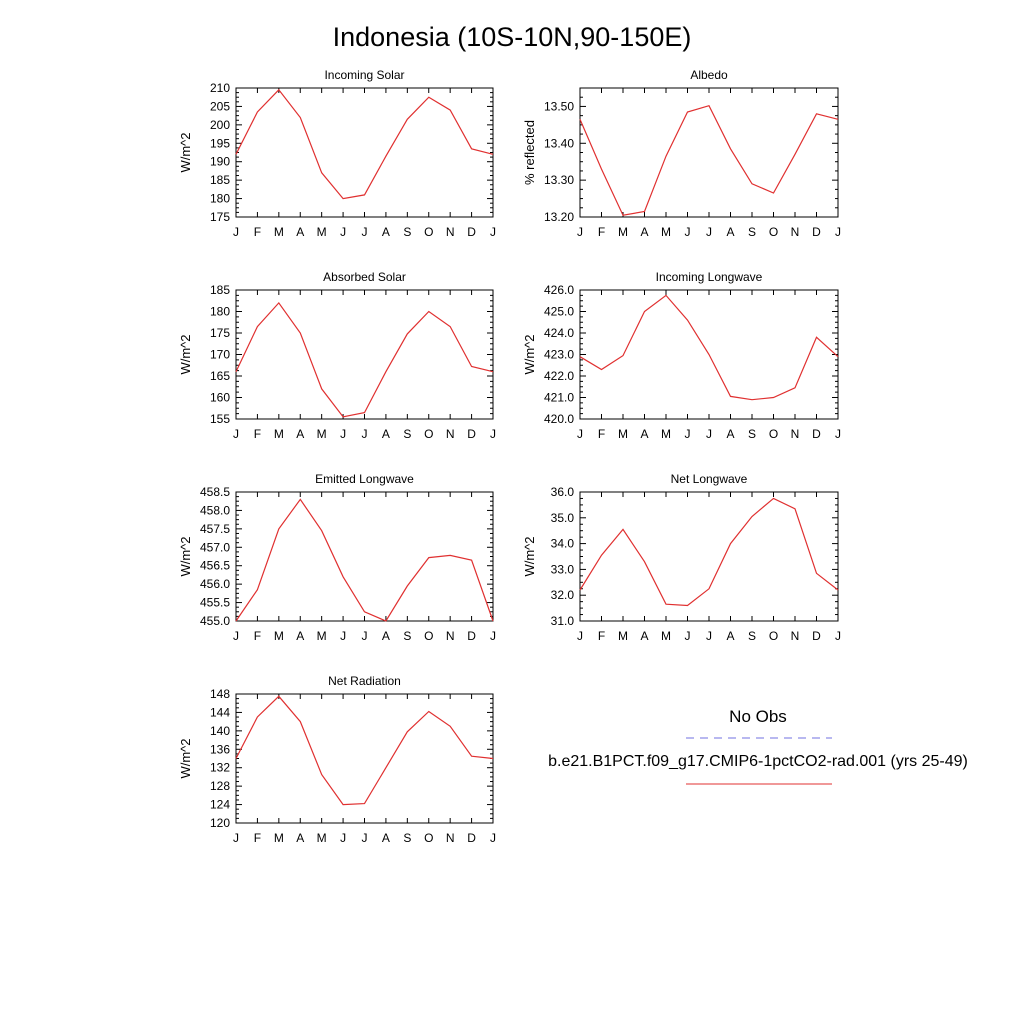  I want to click on panel-absorbed-solar-ytick-label: 170, so click(220, 355).